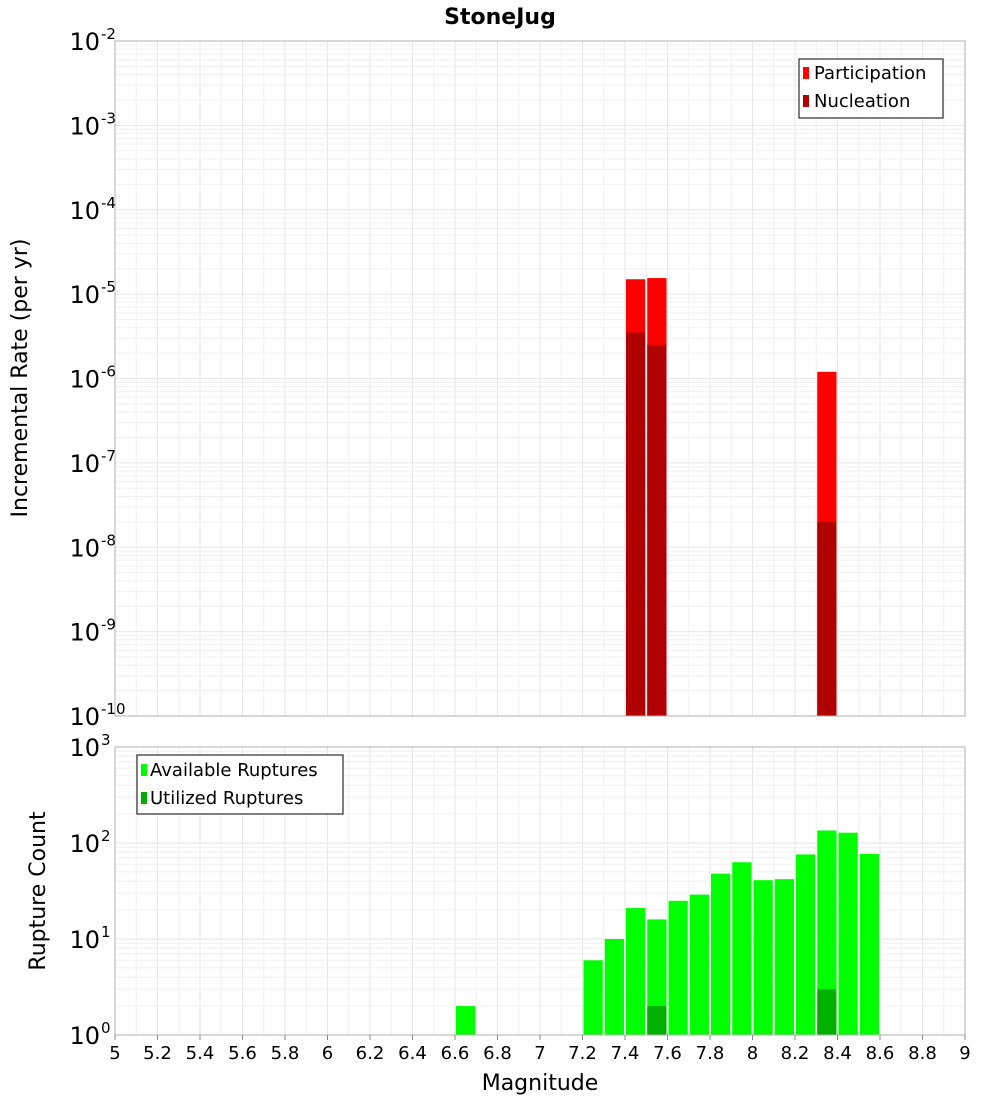  Describe the element at coordinates (625, 1053) in the screenshot. I see `x-tick-label: 7.4` at that location.